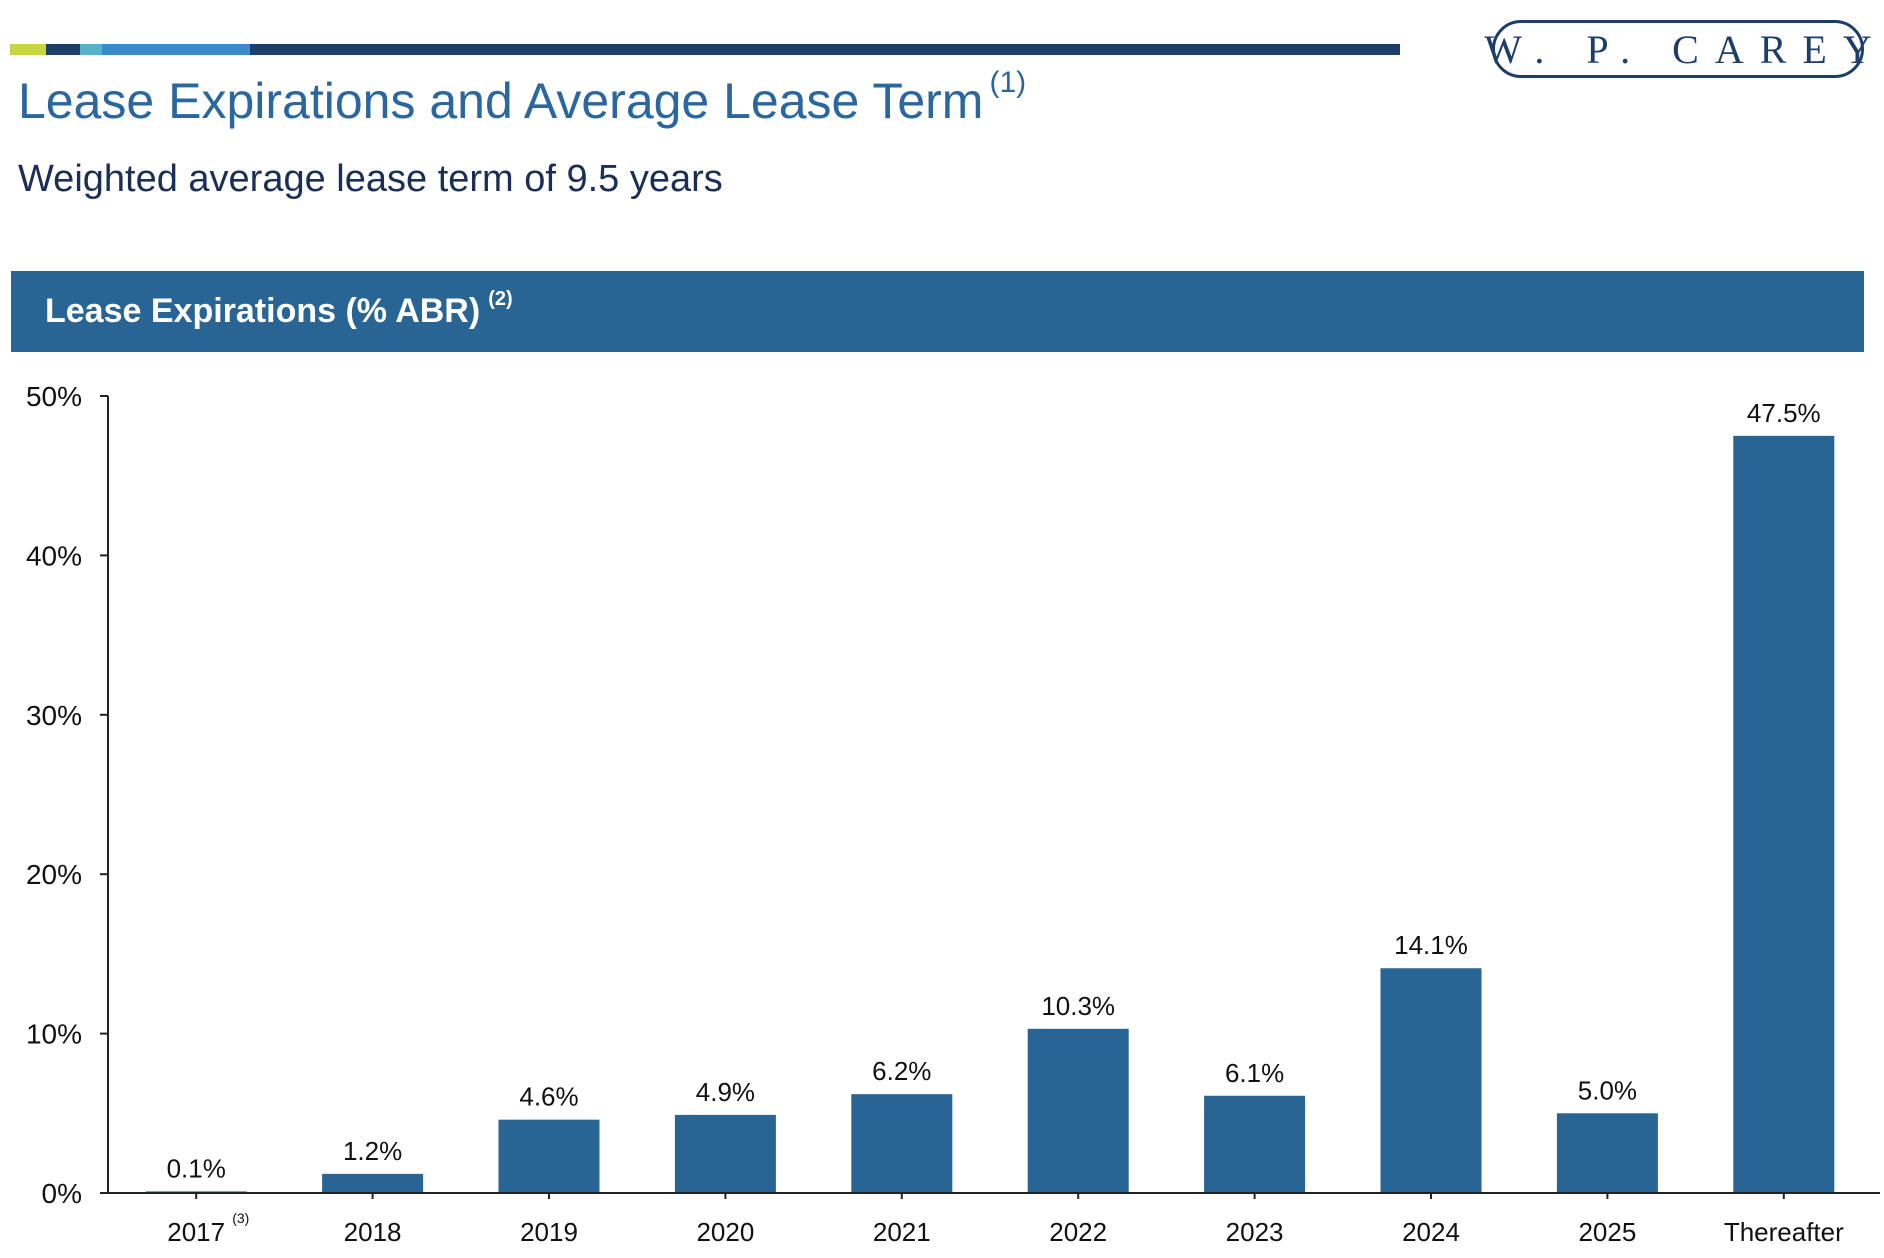 The height and width of the screenshot is (1258, 1884). I want to click on data-label: 0.1%, so click(196, 1168).